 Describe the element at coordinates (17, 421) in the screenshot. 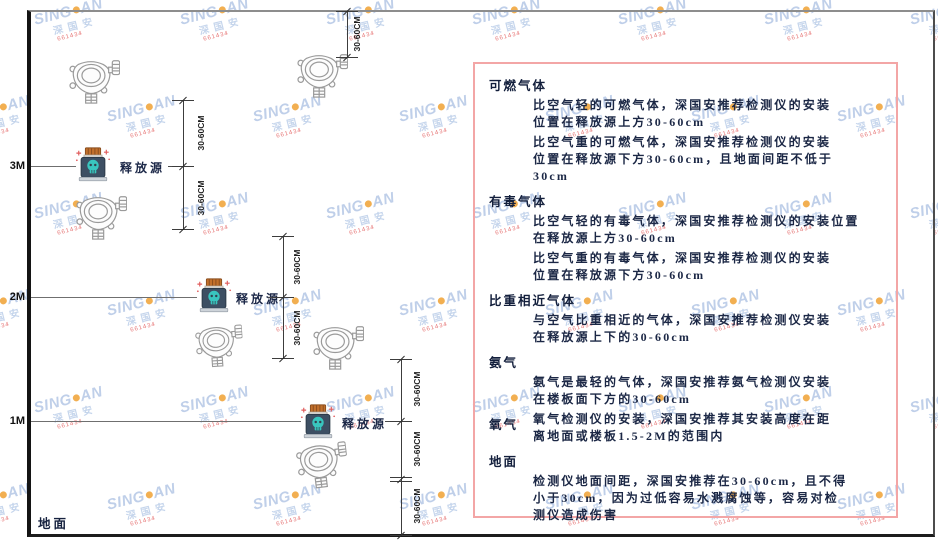

I see `scale-label-1m: 1M` at that location.